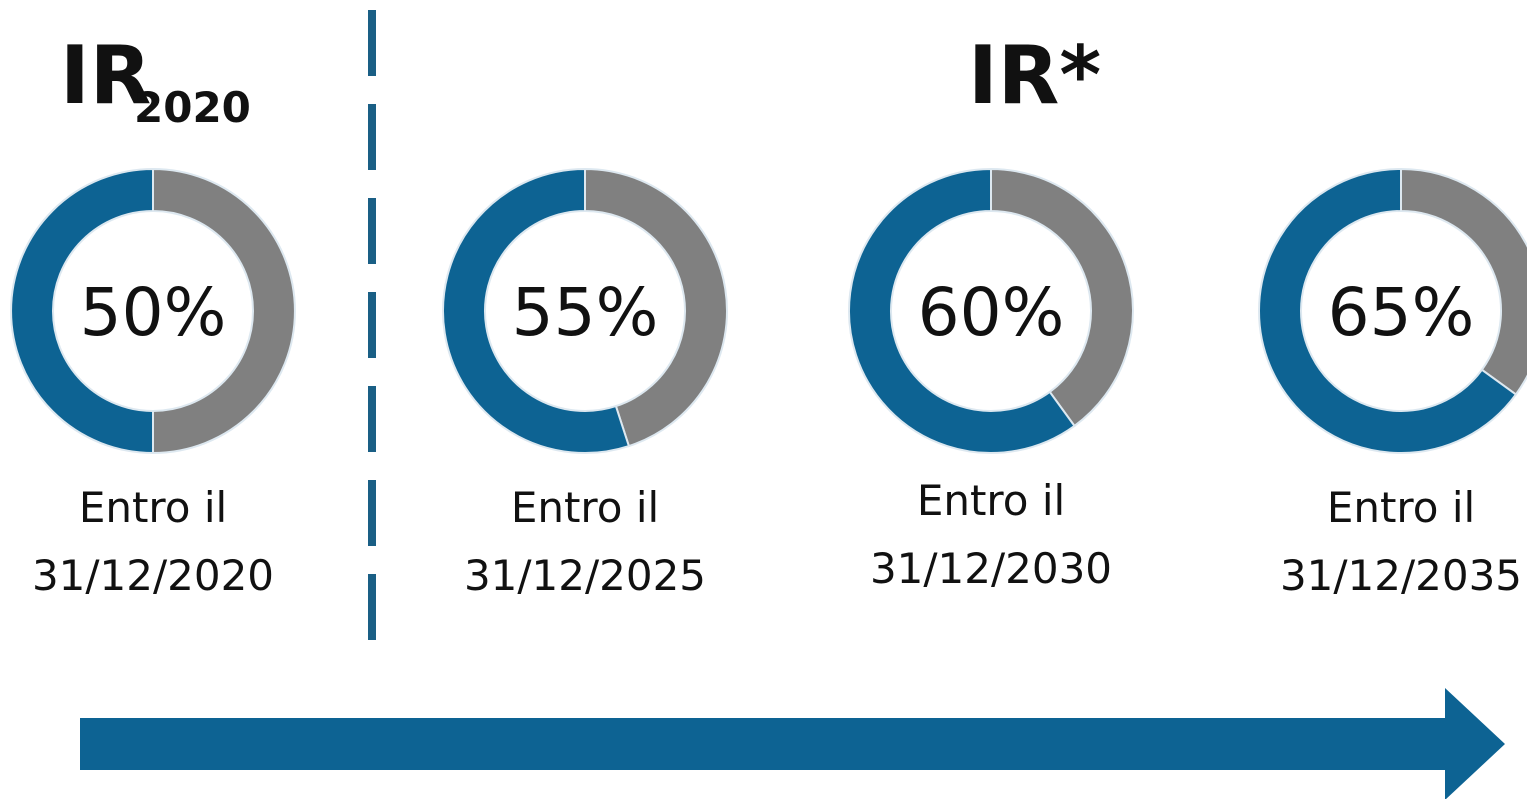 The image size is (1527, 799). What do you see at coordinates (792, 743) in the screenshot?
I see `timeline-arrow` at bounding box center [792, 743].